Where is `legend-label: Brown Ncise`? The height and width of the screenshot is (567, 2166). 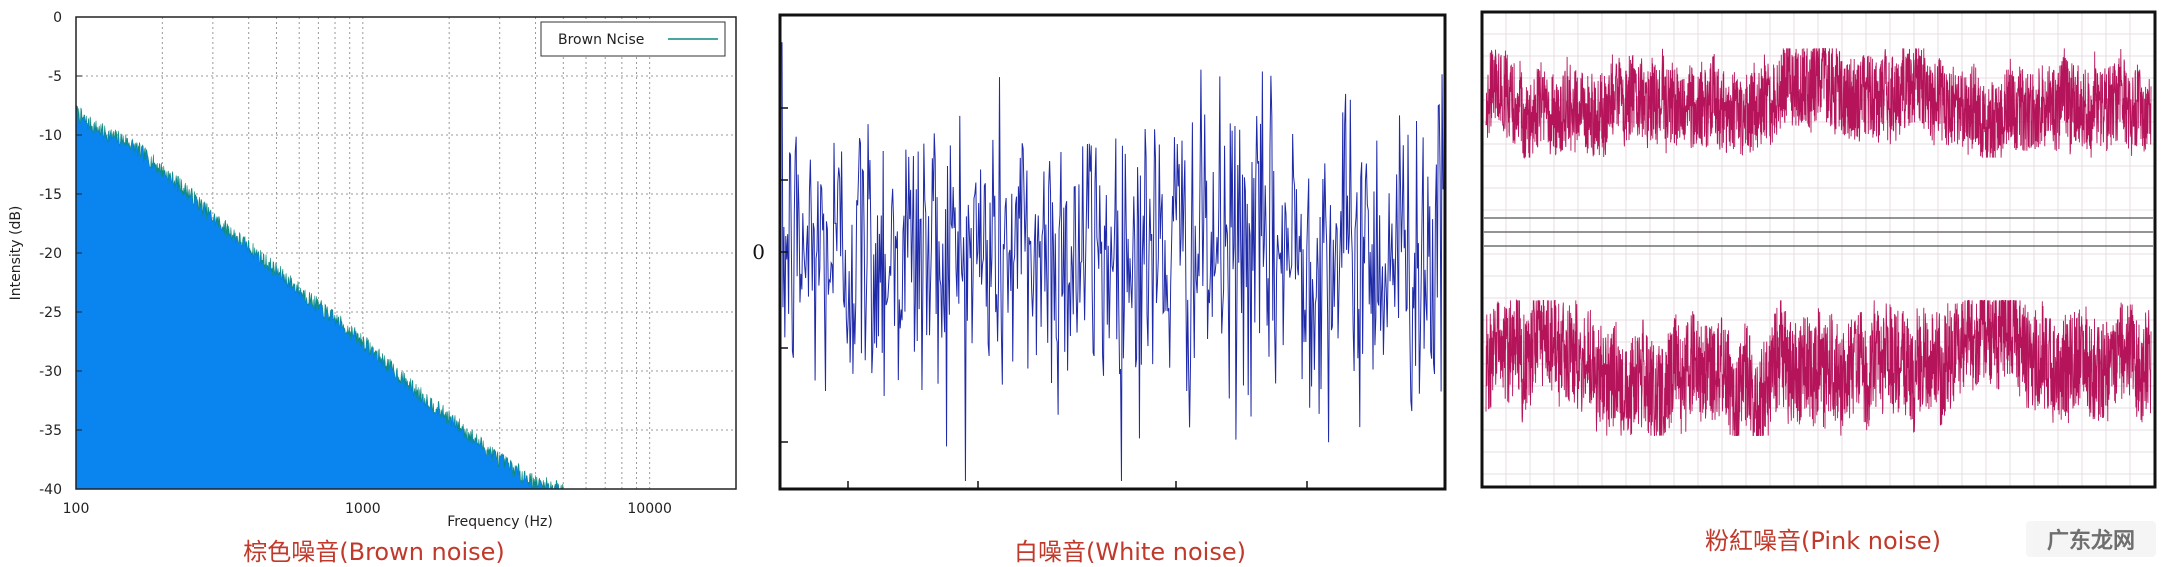
legend-label: Brown Ncise is located at coordinates (601, 40).